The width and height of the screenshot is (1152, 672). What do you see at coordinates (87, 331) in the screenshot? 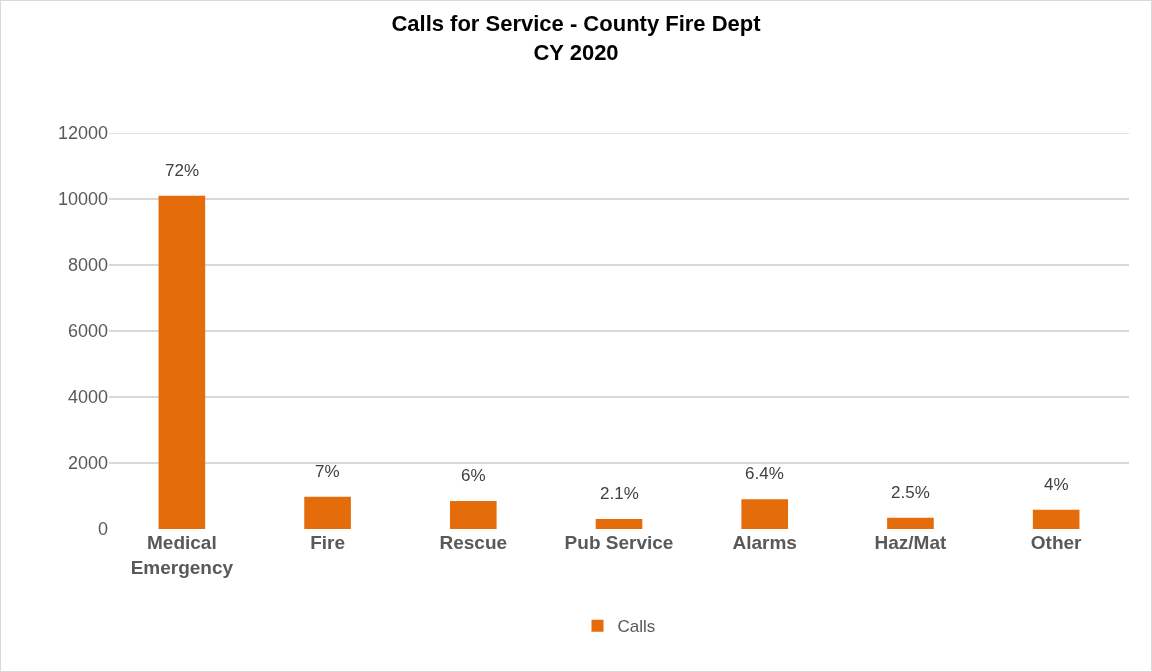
I see `y-tick-label: 6000` at bounding box center [87, 331].